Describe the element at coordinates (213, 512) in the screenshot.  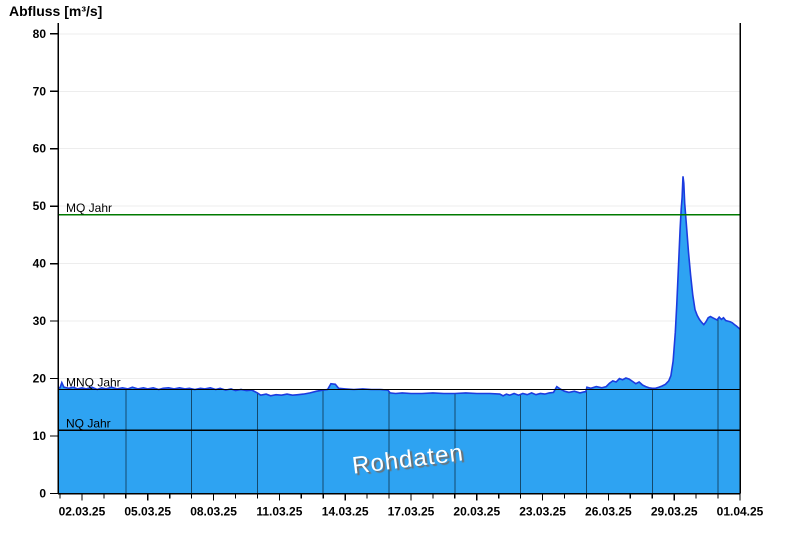
I see `x-tick-label: 08.03.25` at that location.